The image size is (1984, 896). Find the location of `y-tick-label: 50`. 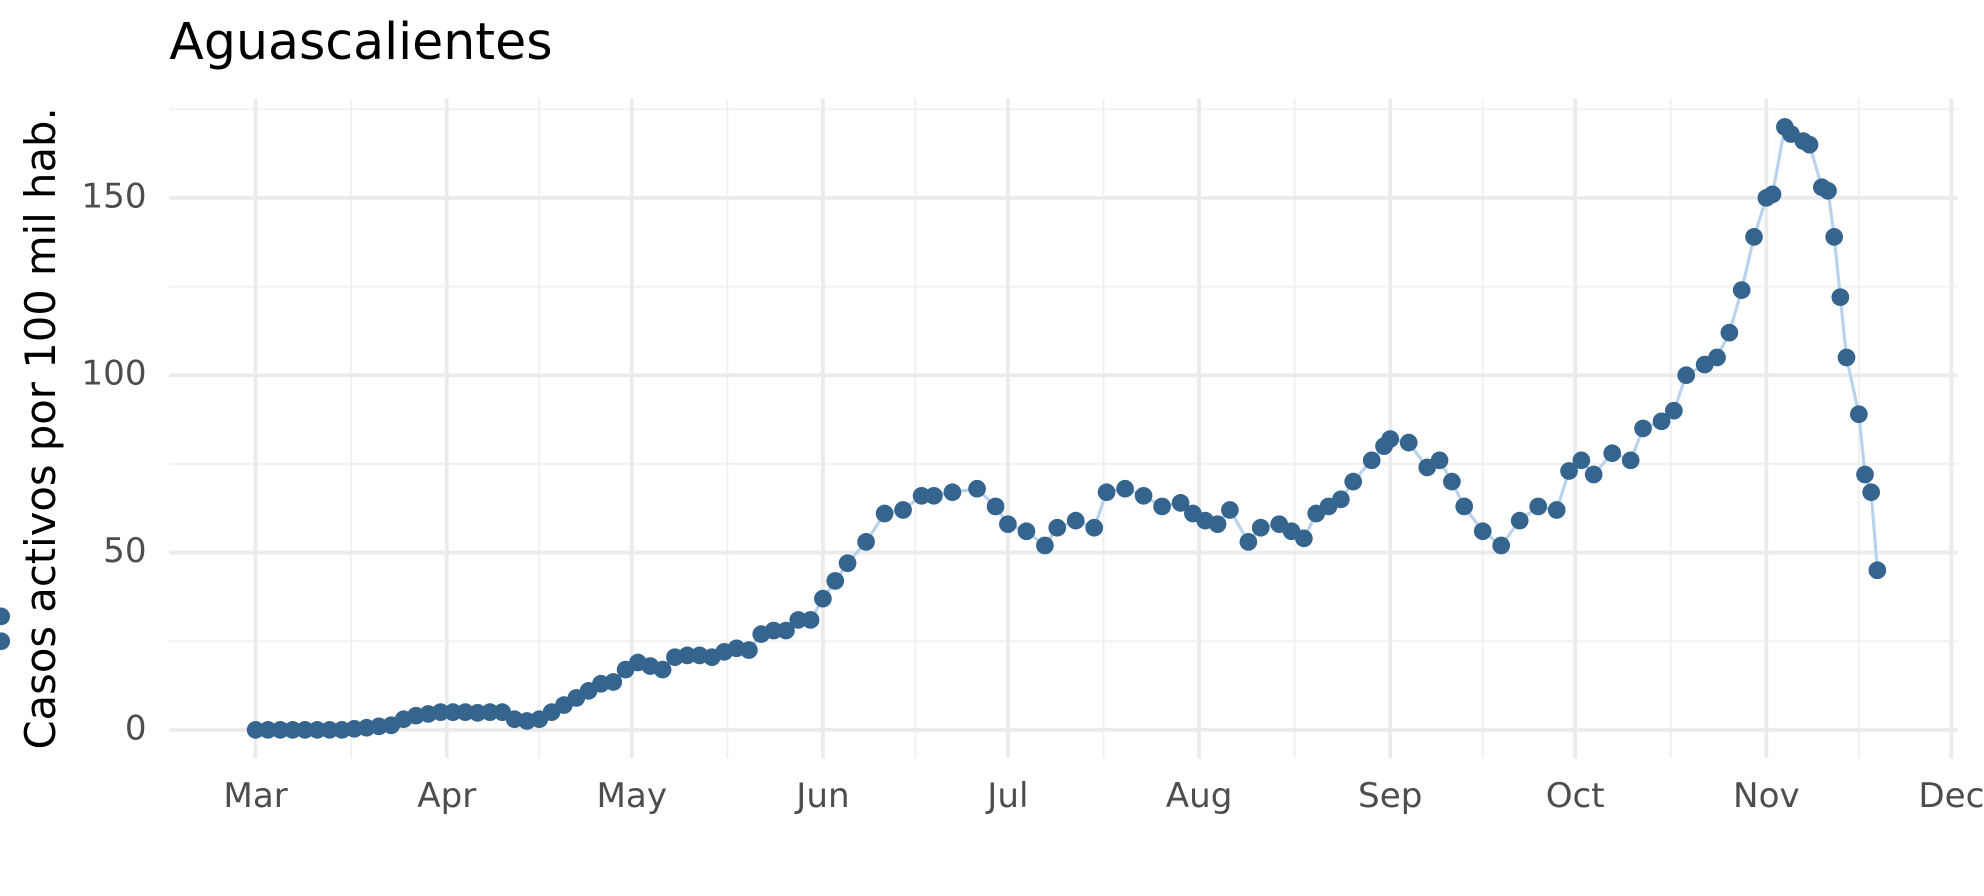

y-tick-label: 50 is located at coordinates (124, 551).